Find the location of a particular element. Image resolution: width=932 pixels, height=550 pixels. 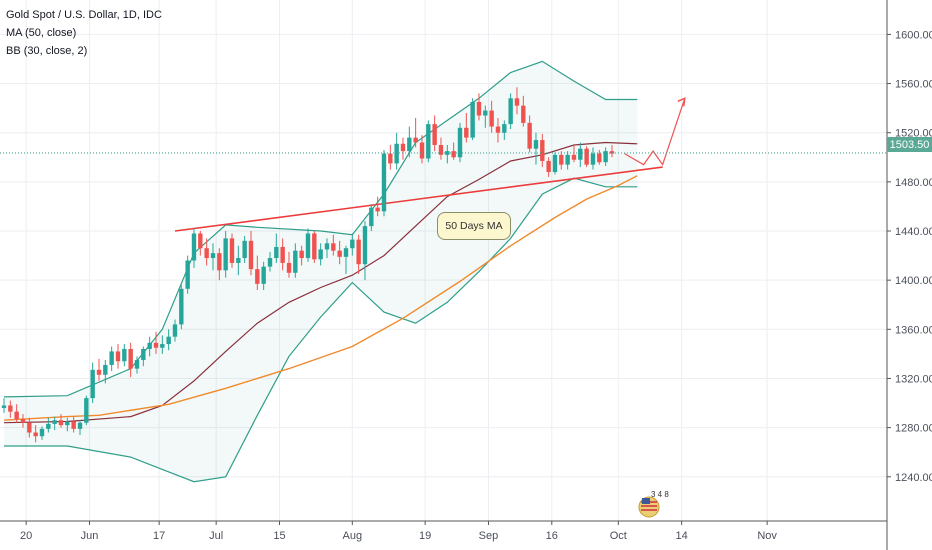

x-tick-label: 14 is located at coordinates (682, 536).